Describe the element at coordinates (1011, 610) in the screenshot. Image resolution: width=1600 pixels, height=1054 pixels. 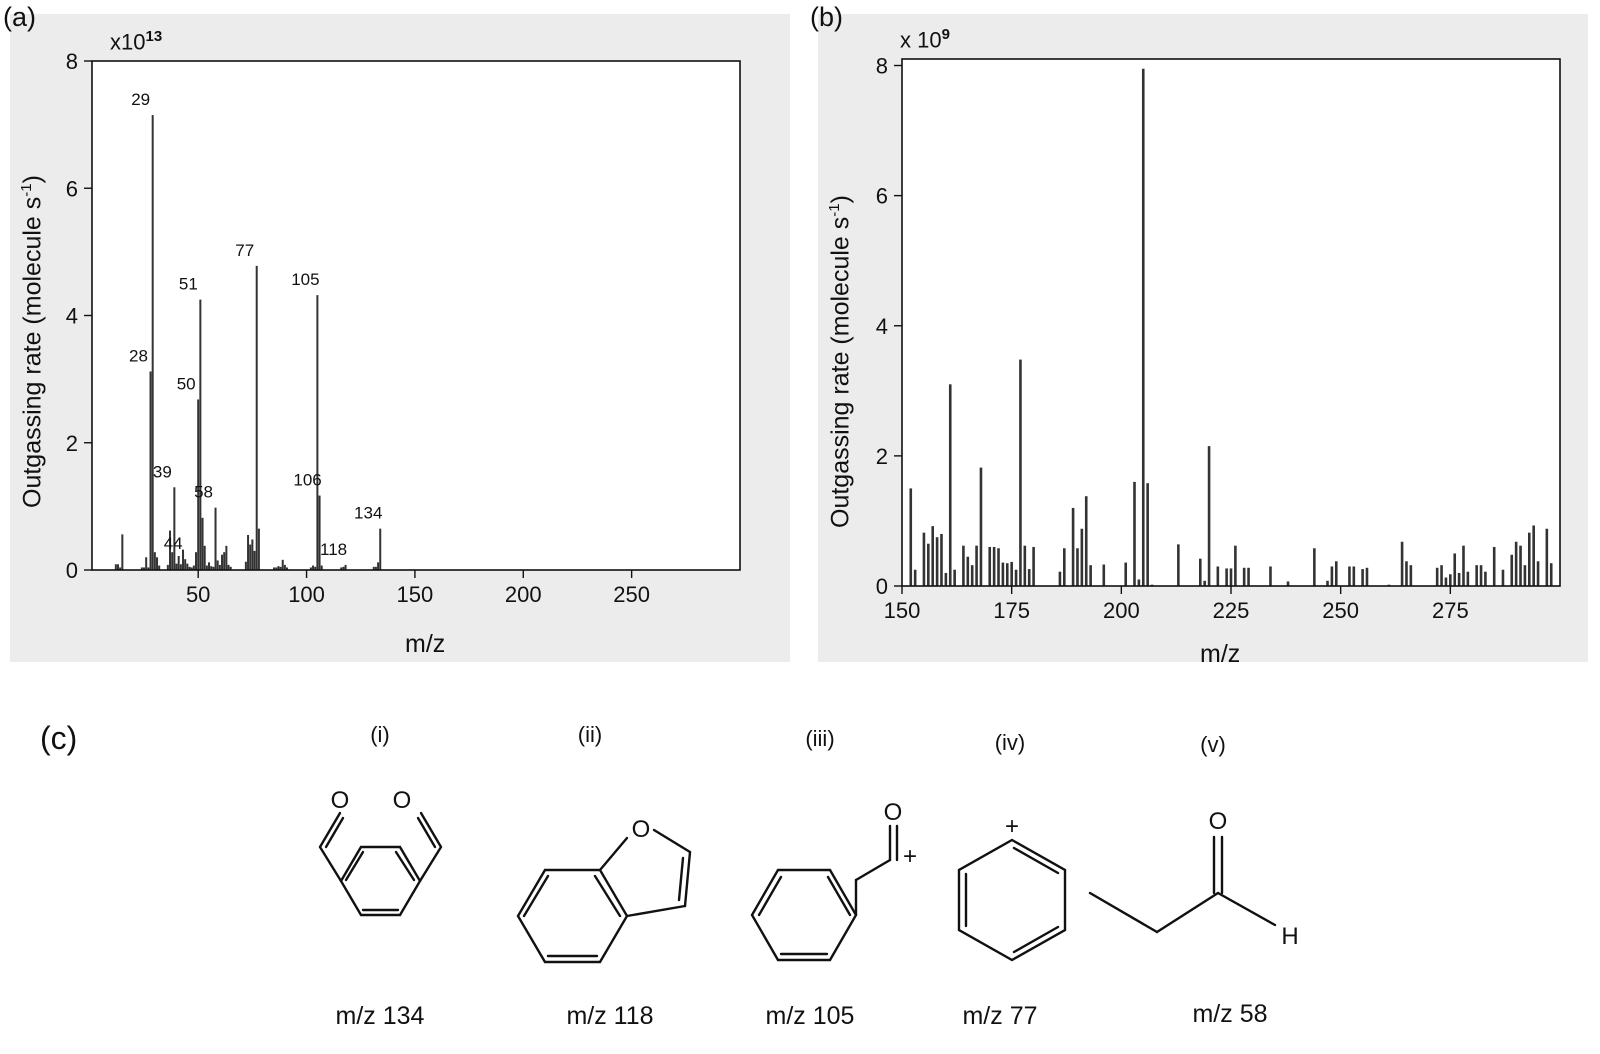
I see `chart-b-x-tick-label: 175` at that location.